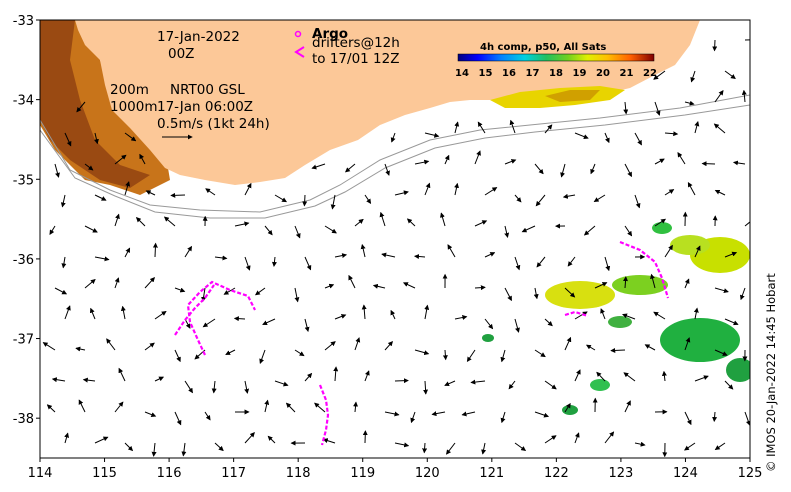  What do you see at coordinates (198, 37) in the screenshot?
I see `date-label: 17-Jan-2022` at bounding box center [198, 37].